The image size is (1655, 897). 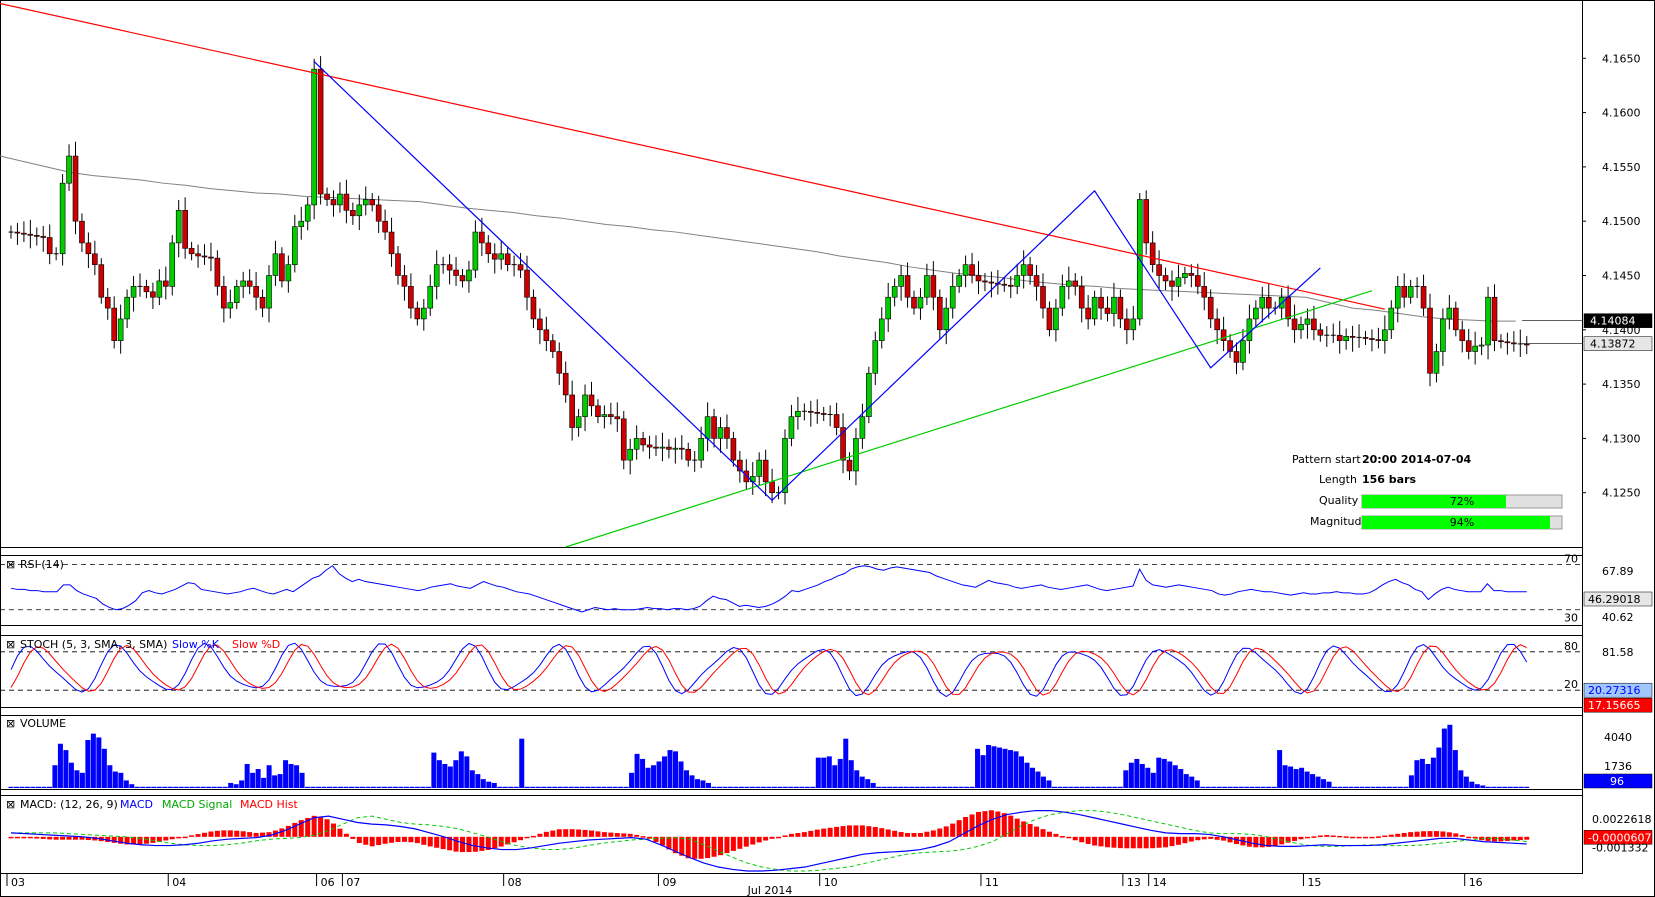 What do you see at coordinates (10, 804) in the screenshot?
I see `macd-close-icon: ⊠` at bounding box center [10, 804].